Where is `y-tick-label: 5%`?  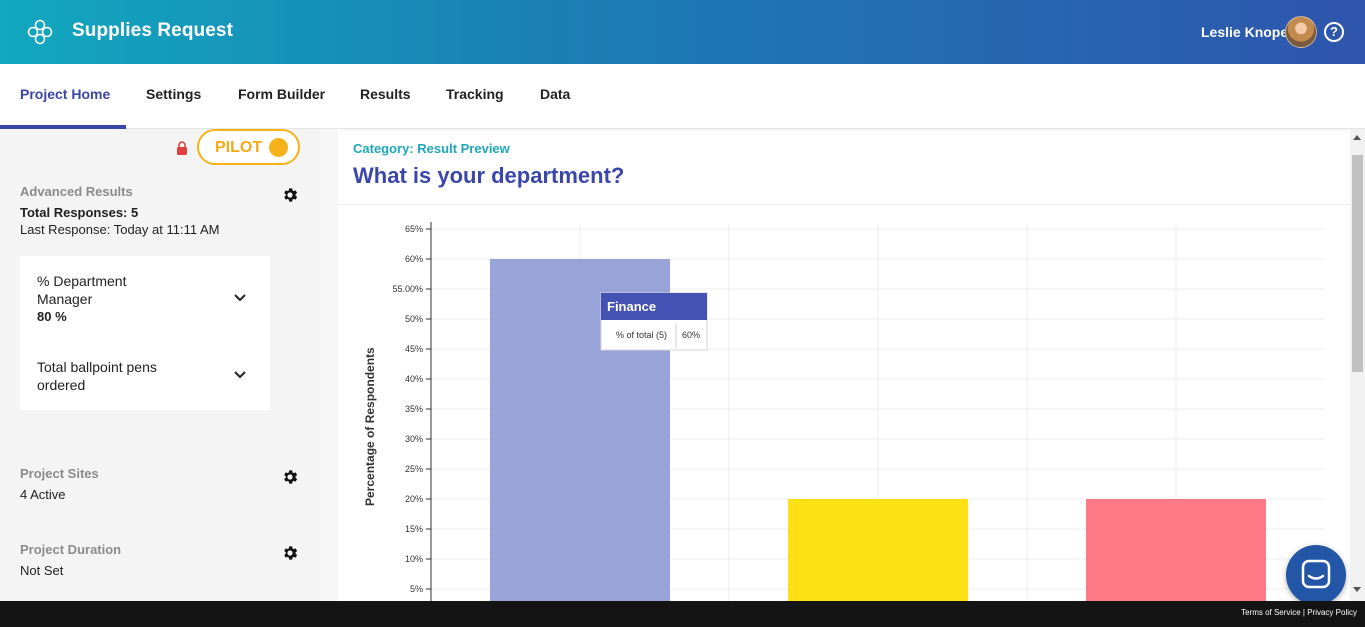 y-tick-label: 5% is located at coordinates (416, 589).